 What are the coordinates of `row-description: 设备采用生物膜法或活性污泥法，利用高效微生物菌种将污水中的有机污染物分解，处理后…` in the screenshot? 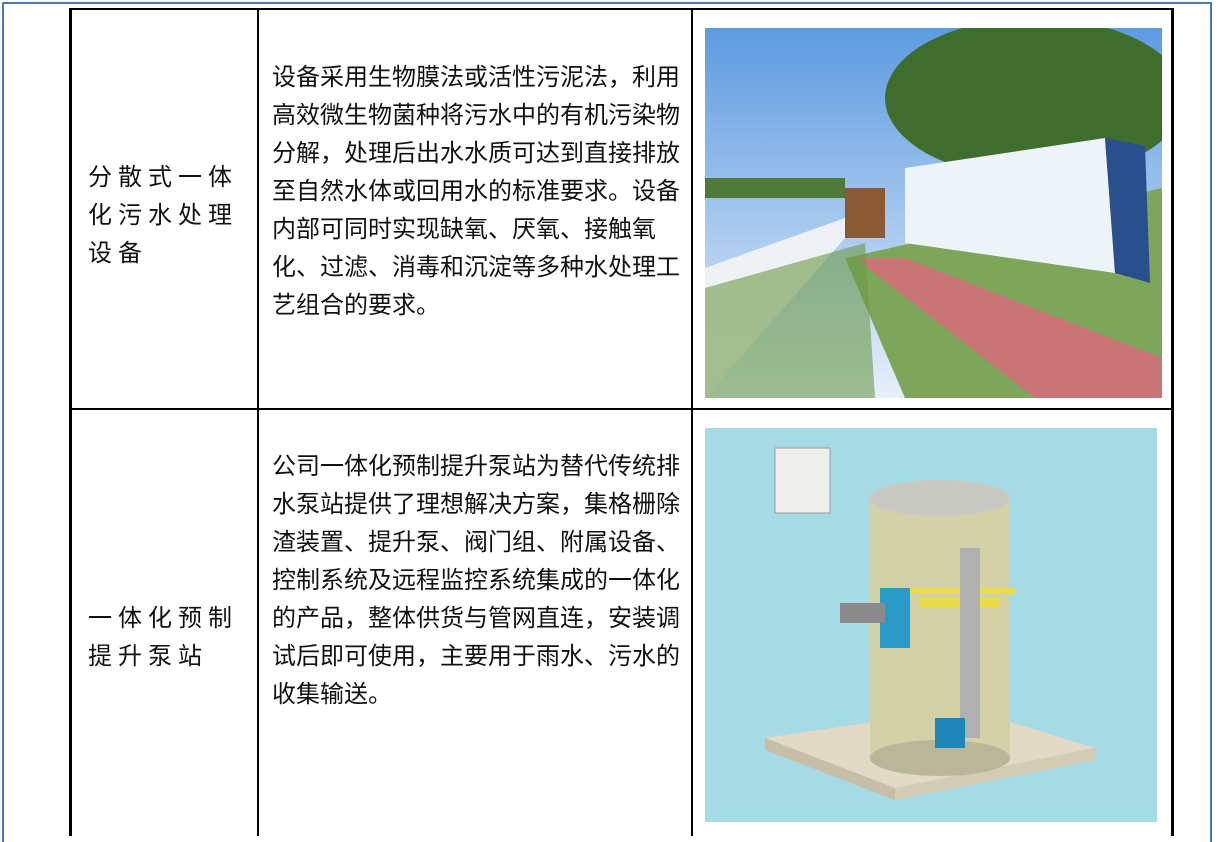 It's located at (476, 191).